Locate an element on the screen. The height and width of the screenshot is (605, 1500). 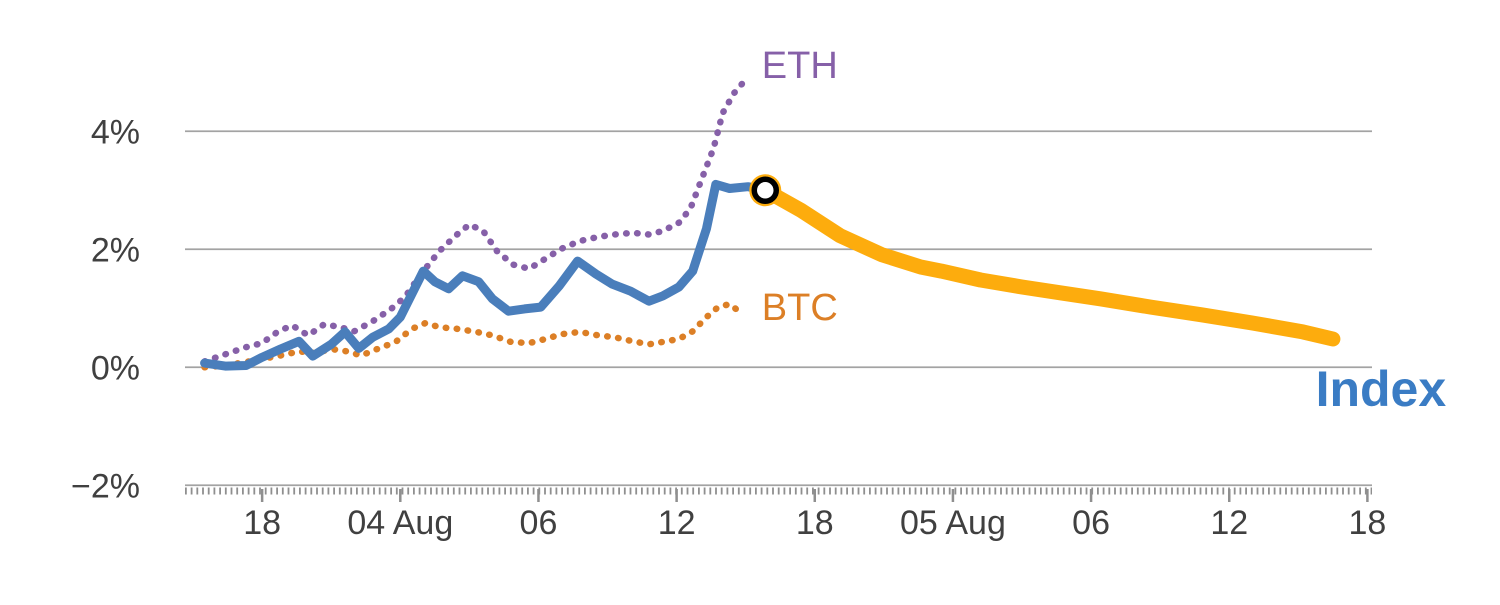
now-marker is located at coordinates (765, 190).